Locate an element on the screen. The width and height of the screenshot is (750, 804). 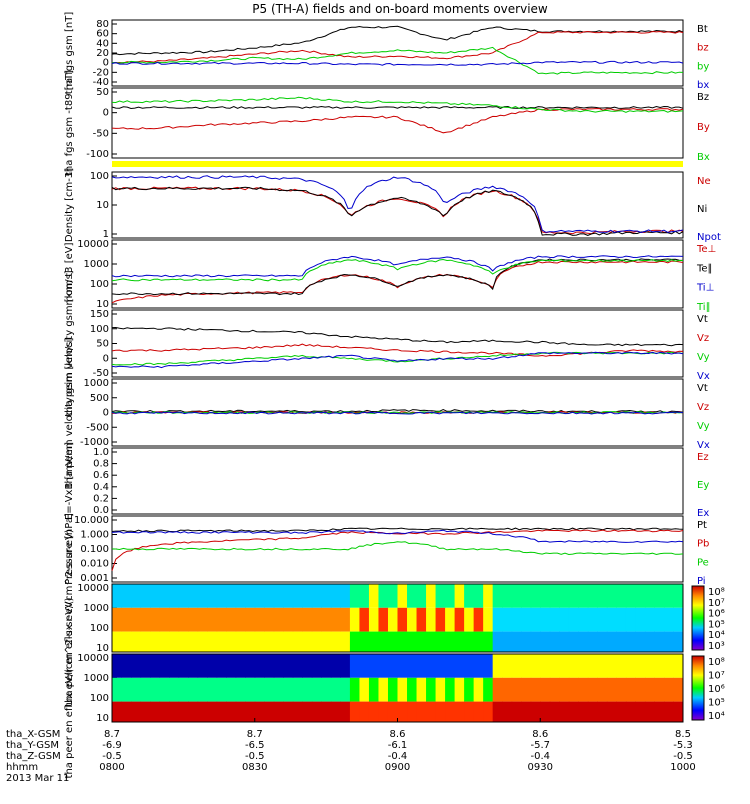
legend-label: Te⊥ is located at coordinates (706, 249).